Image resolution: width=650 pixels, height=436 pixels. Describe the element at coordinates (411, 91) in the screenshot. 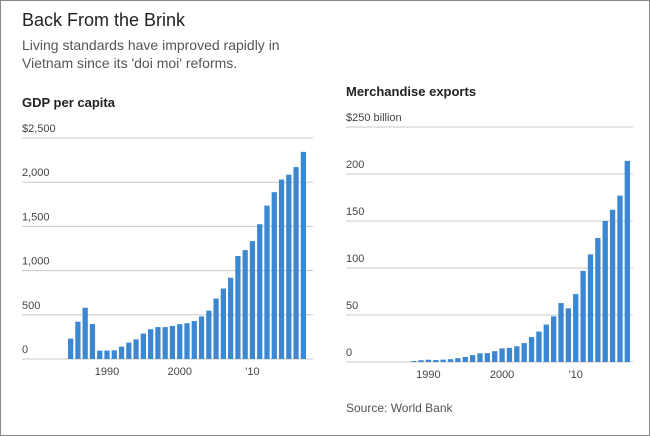

I see `chart-title: Merchandise exports` at that location.